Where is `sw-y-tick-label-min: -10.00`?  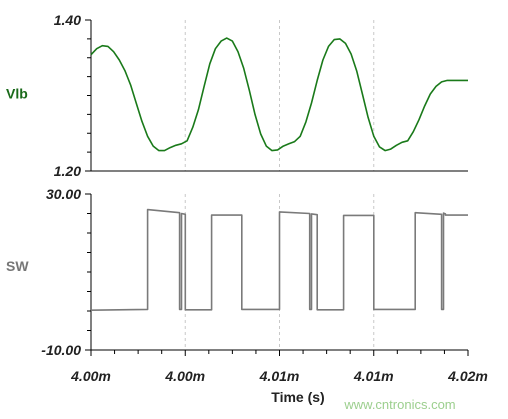
sw-y-tick-label-min: -10.00 is located at coordinates (61, 350).